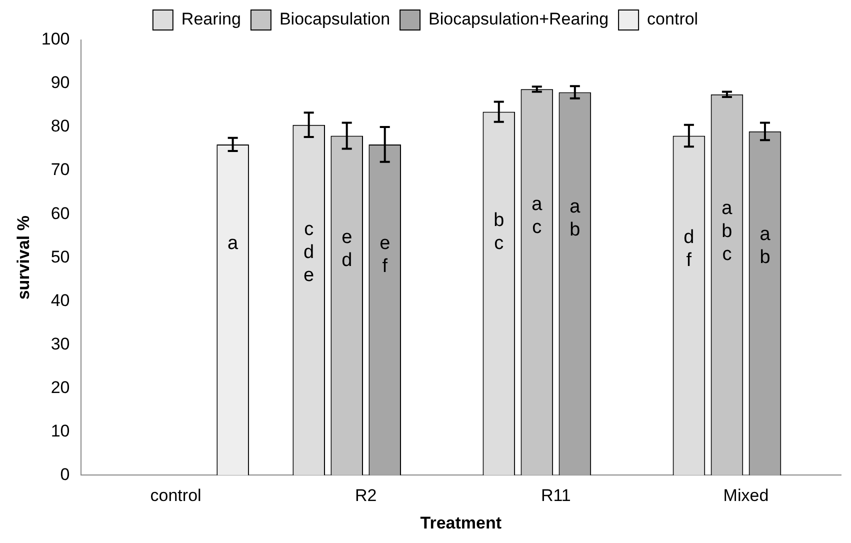  I want to click on data-label: a c, so click(537, 216).